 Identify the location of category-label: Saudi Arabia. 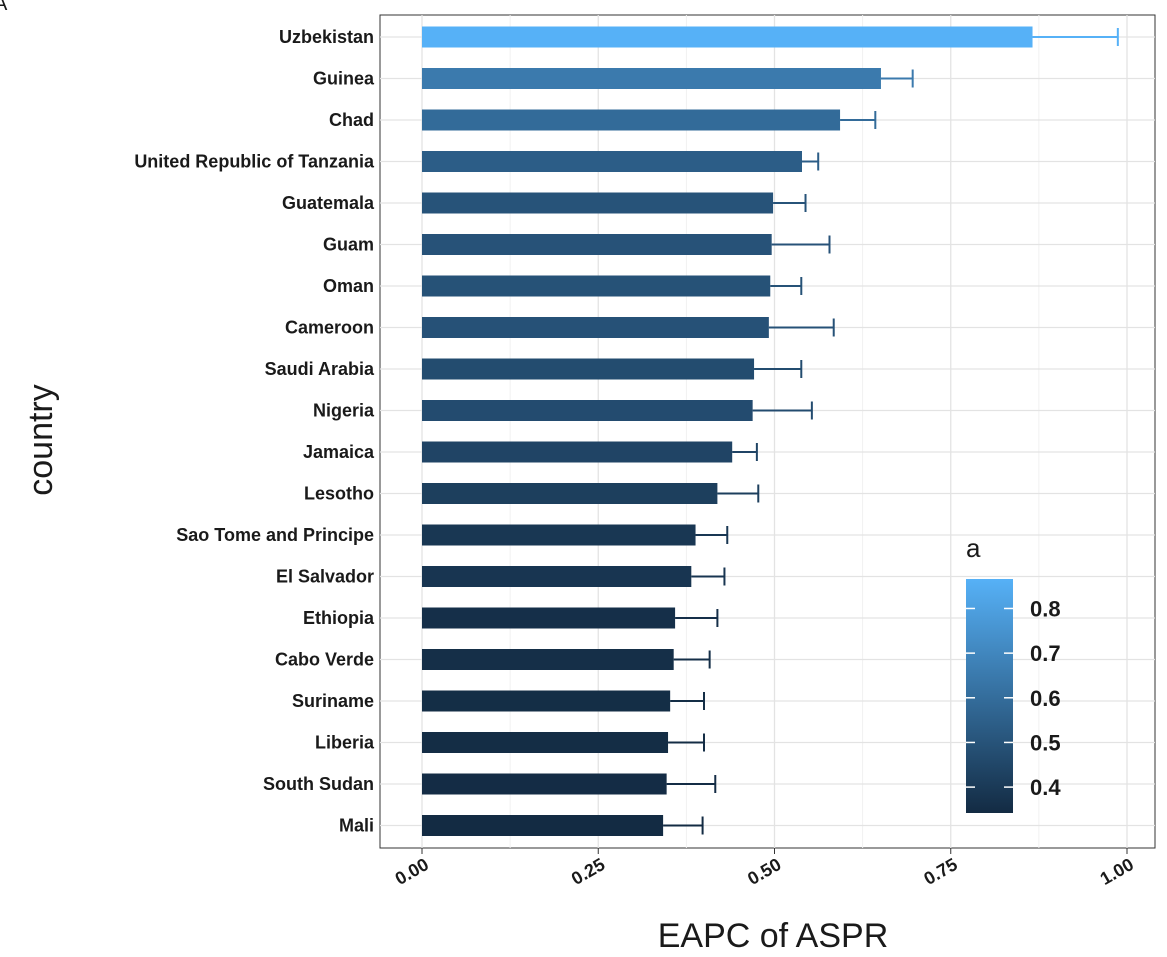
(320, 369).